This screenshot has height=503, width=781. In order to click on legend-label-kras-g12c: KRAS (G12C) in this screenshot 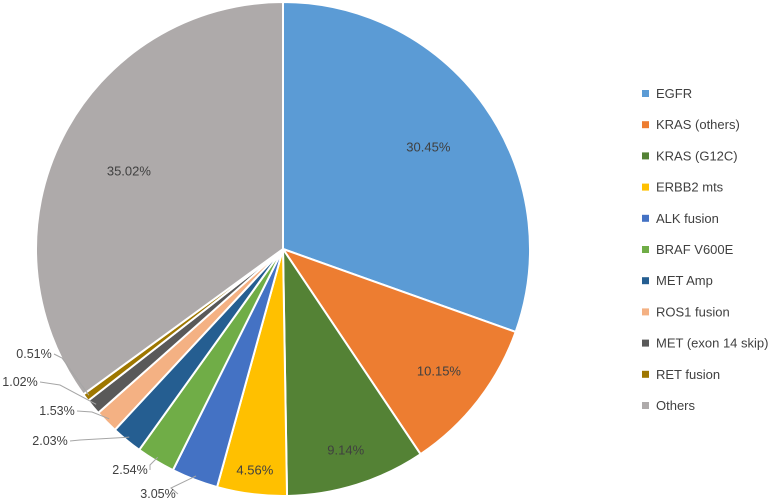, I will do `click(697, 155)`.